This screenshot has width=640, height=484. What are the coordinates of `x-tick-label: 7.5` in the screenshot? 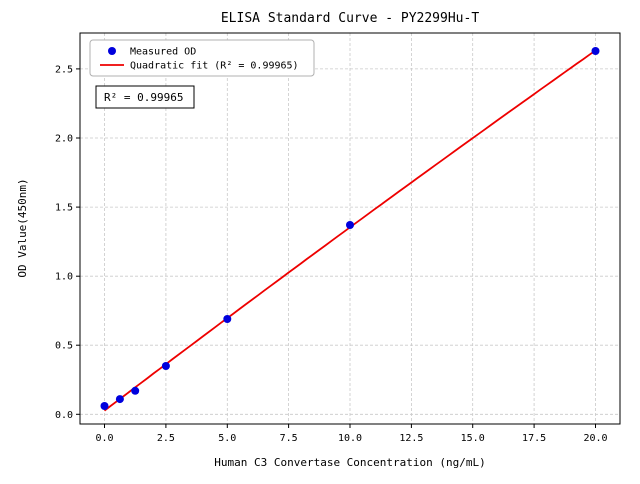 It's located at (289, 438).